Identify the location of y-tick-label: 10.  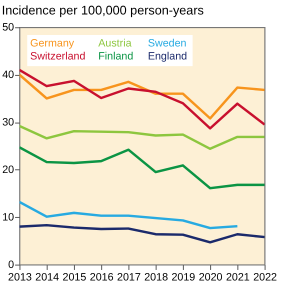
(8, 218).